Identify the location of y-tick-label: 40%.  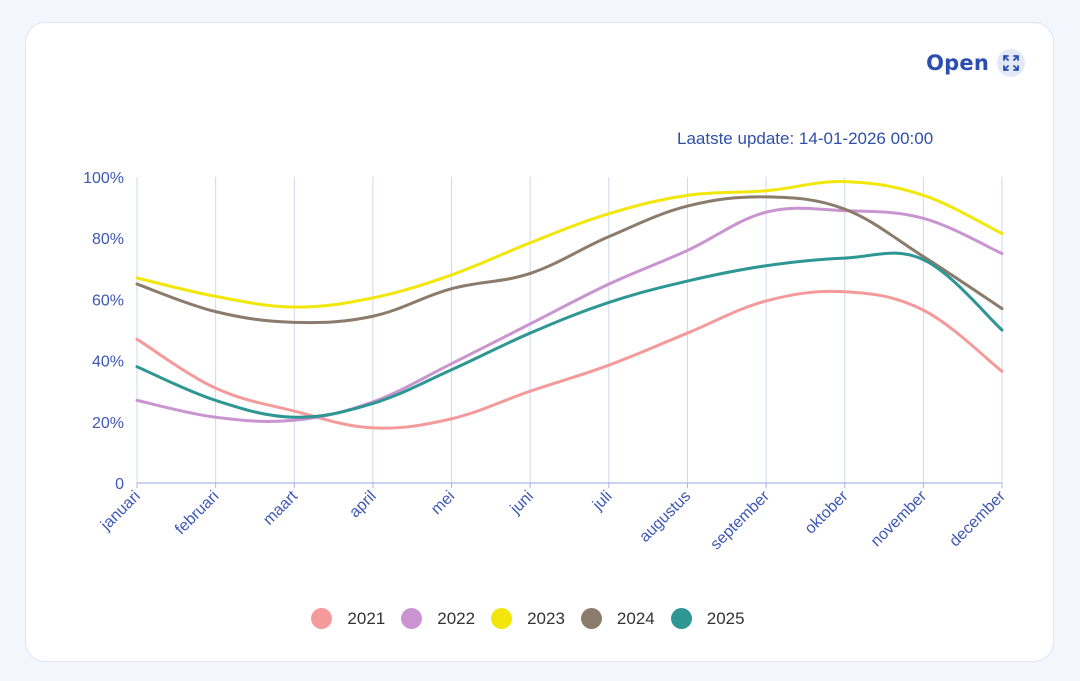
(108, 362).